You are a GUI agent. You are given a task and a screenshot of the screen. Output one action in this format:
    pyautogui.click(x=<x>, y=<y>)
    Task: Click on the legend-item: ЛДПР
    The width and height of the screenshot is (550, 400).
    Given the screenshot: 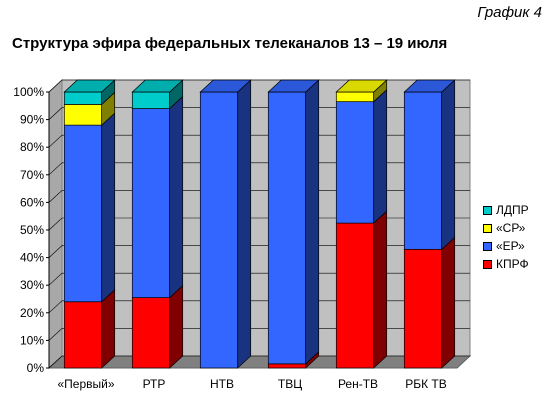 What is the action you would take?
    pyautogui.click(x=506, y=210)
    